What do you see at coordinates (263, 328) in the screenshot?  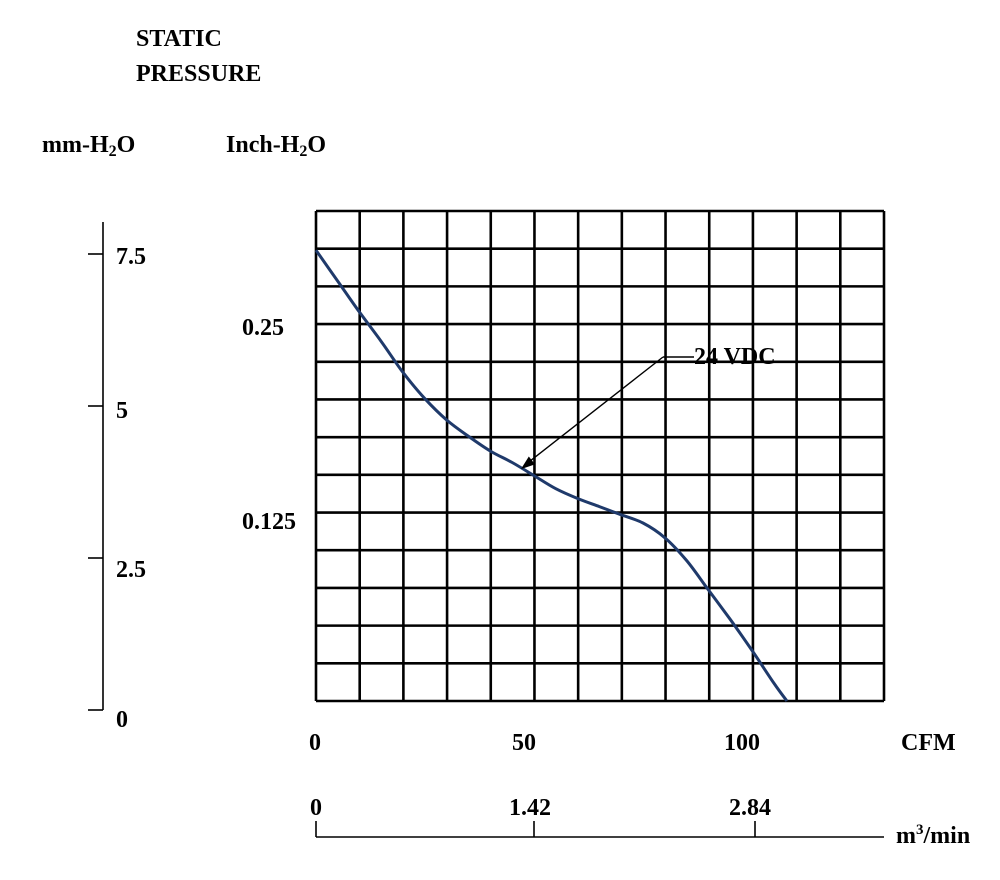 I see `inch-tick-label-0.25: 0.25` at bounding box center [263, 328].